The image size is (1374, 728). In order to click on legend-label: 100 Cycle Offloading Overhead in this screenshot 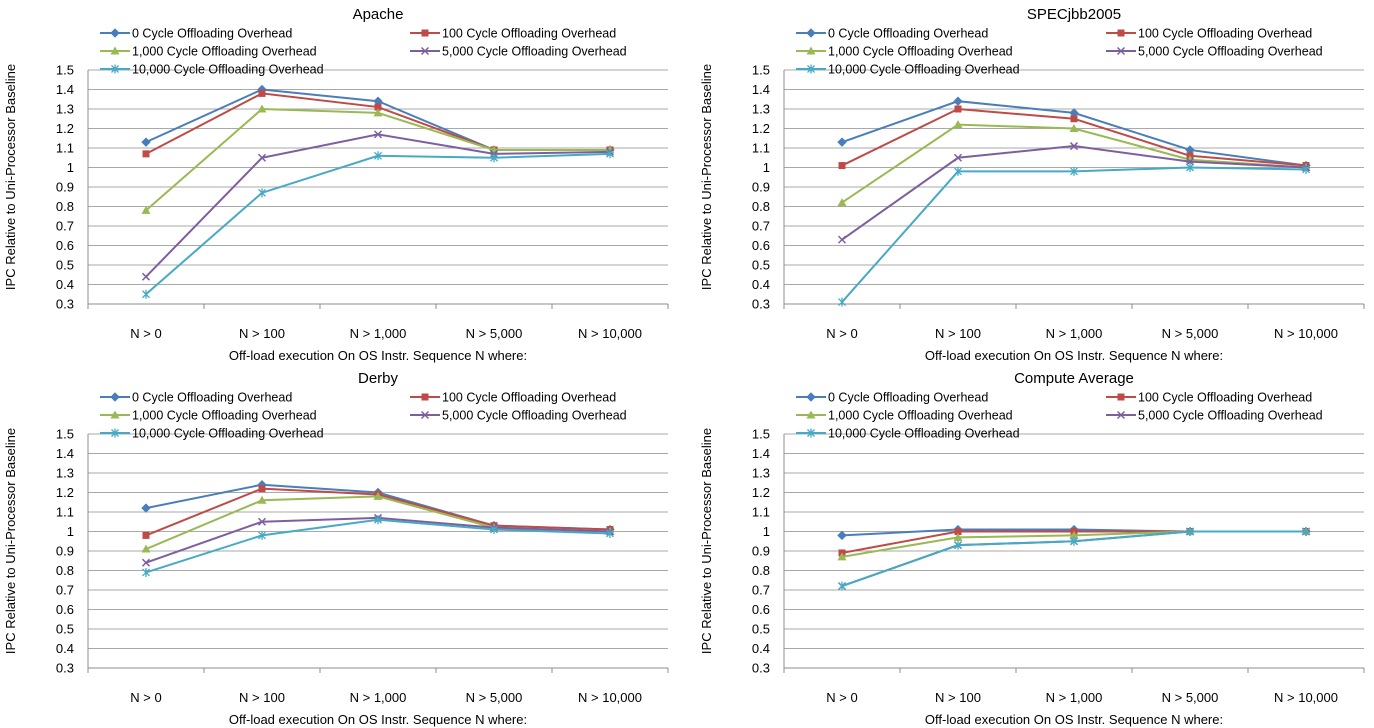, I will do `click(1225, 34)`.